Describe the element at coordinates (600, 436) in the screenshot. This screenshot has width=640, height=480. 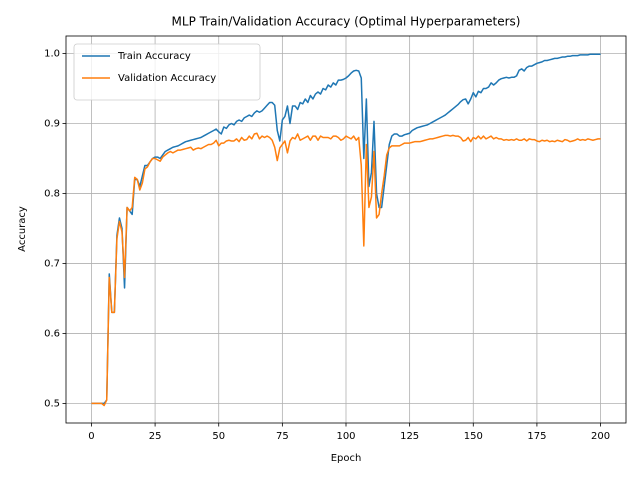
I see `x-tick-label: 200` at that location.